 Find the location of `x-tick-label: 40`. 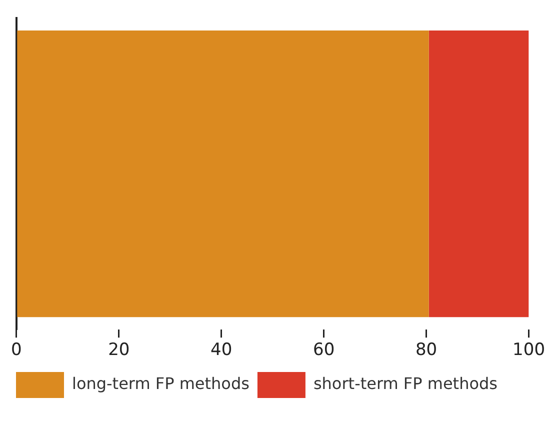

x-tick-label: 40 is located at coordinates (221, 350).